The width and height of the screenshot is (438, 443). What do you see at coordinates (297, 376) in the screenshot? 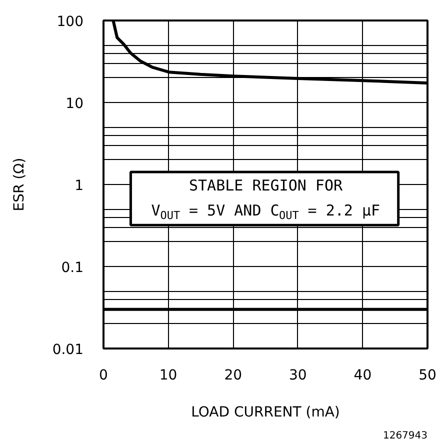
I see `x-tick-label: 30` at bounding box center [297, 376].